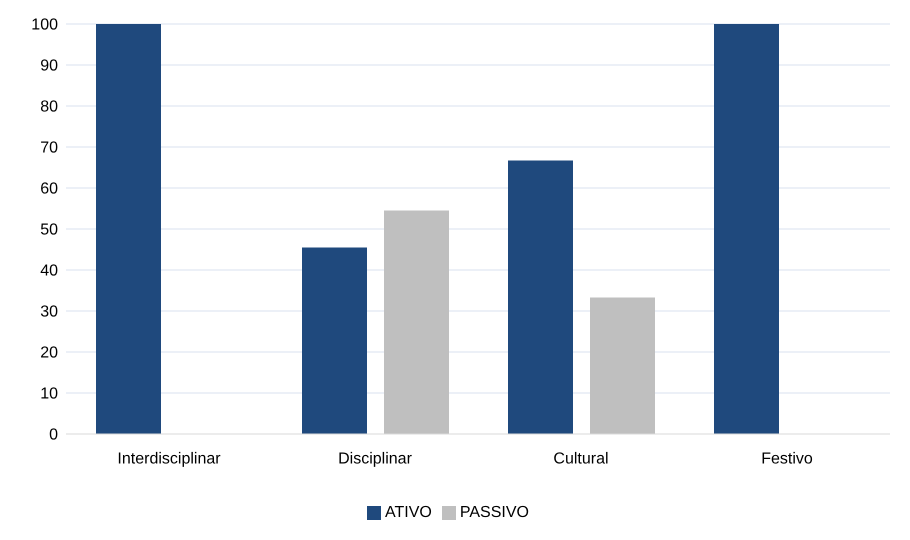  Describe the element at coordinates (49, 66) in the screenshot. I see `y-tick-label: 90` at that location.